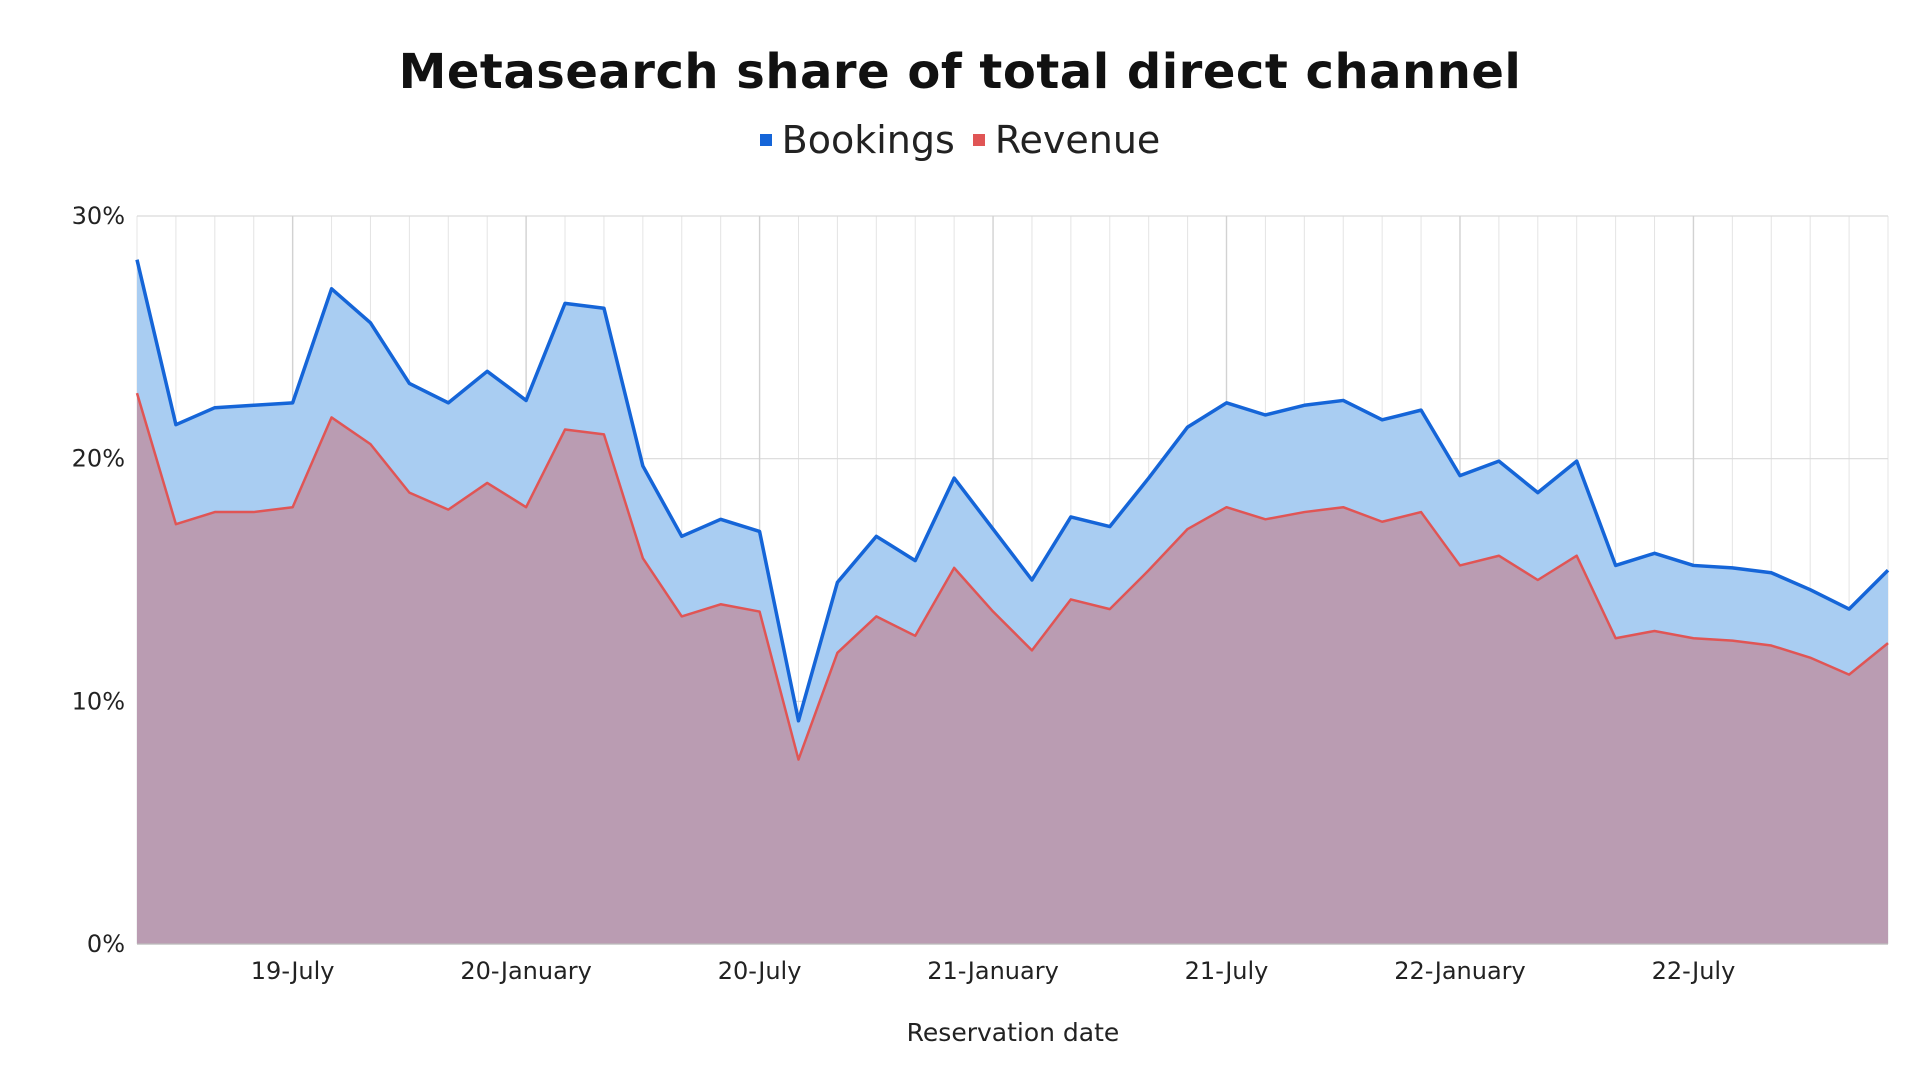  What do you see at coordinates (106, 944) in the screenshot?
I see `y-tick-label: 0%` at bounding box center [106, 944].